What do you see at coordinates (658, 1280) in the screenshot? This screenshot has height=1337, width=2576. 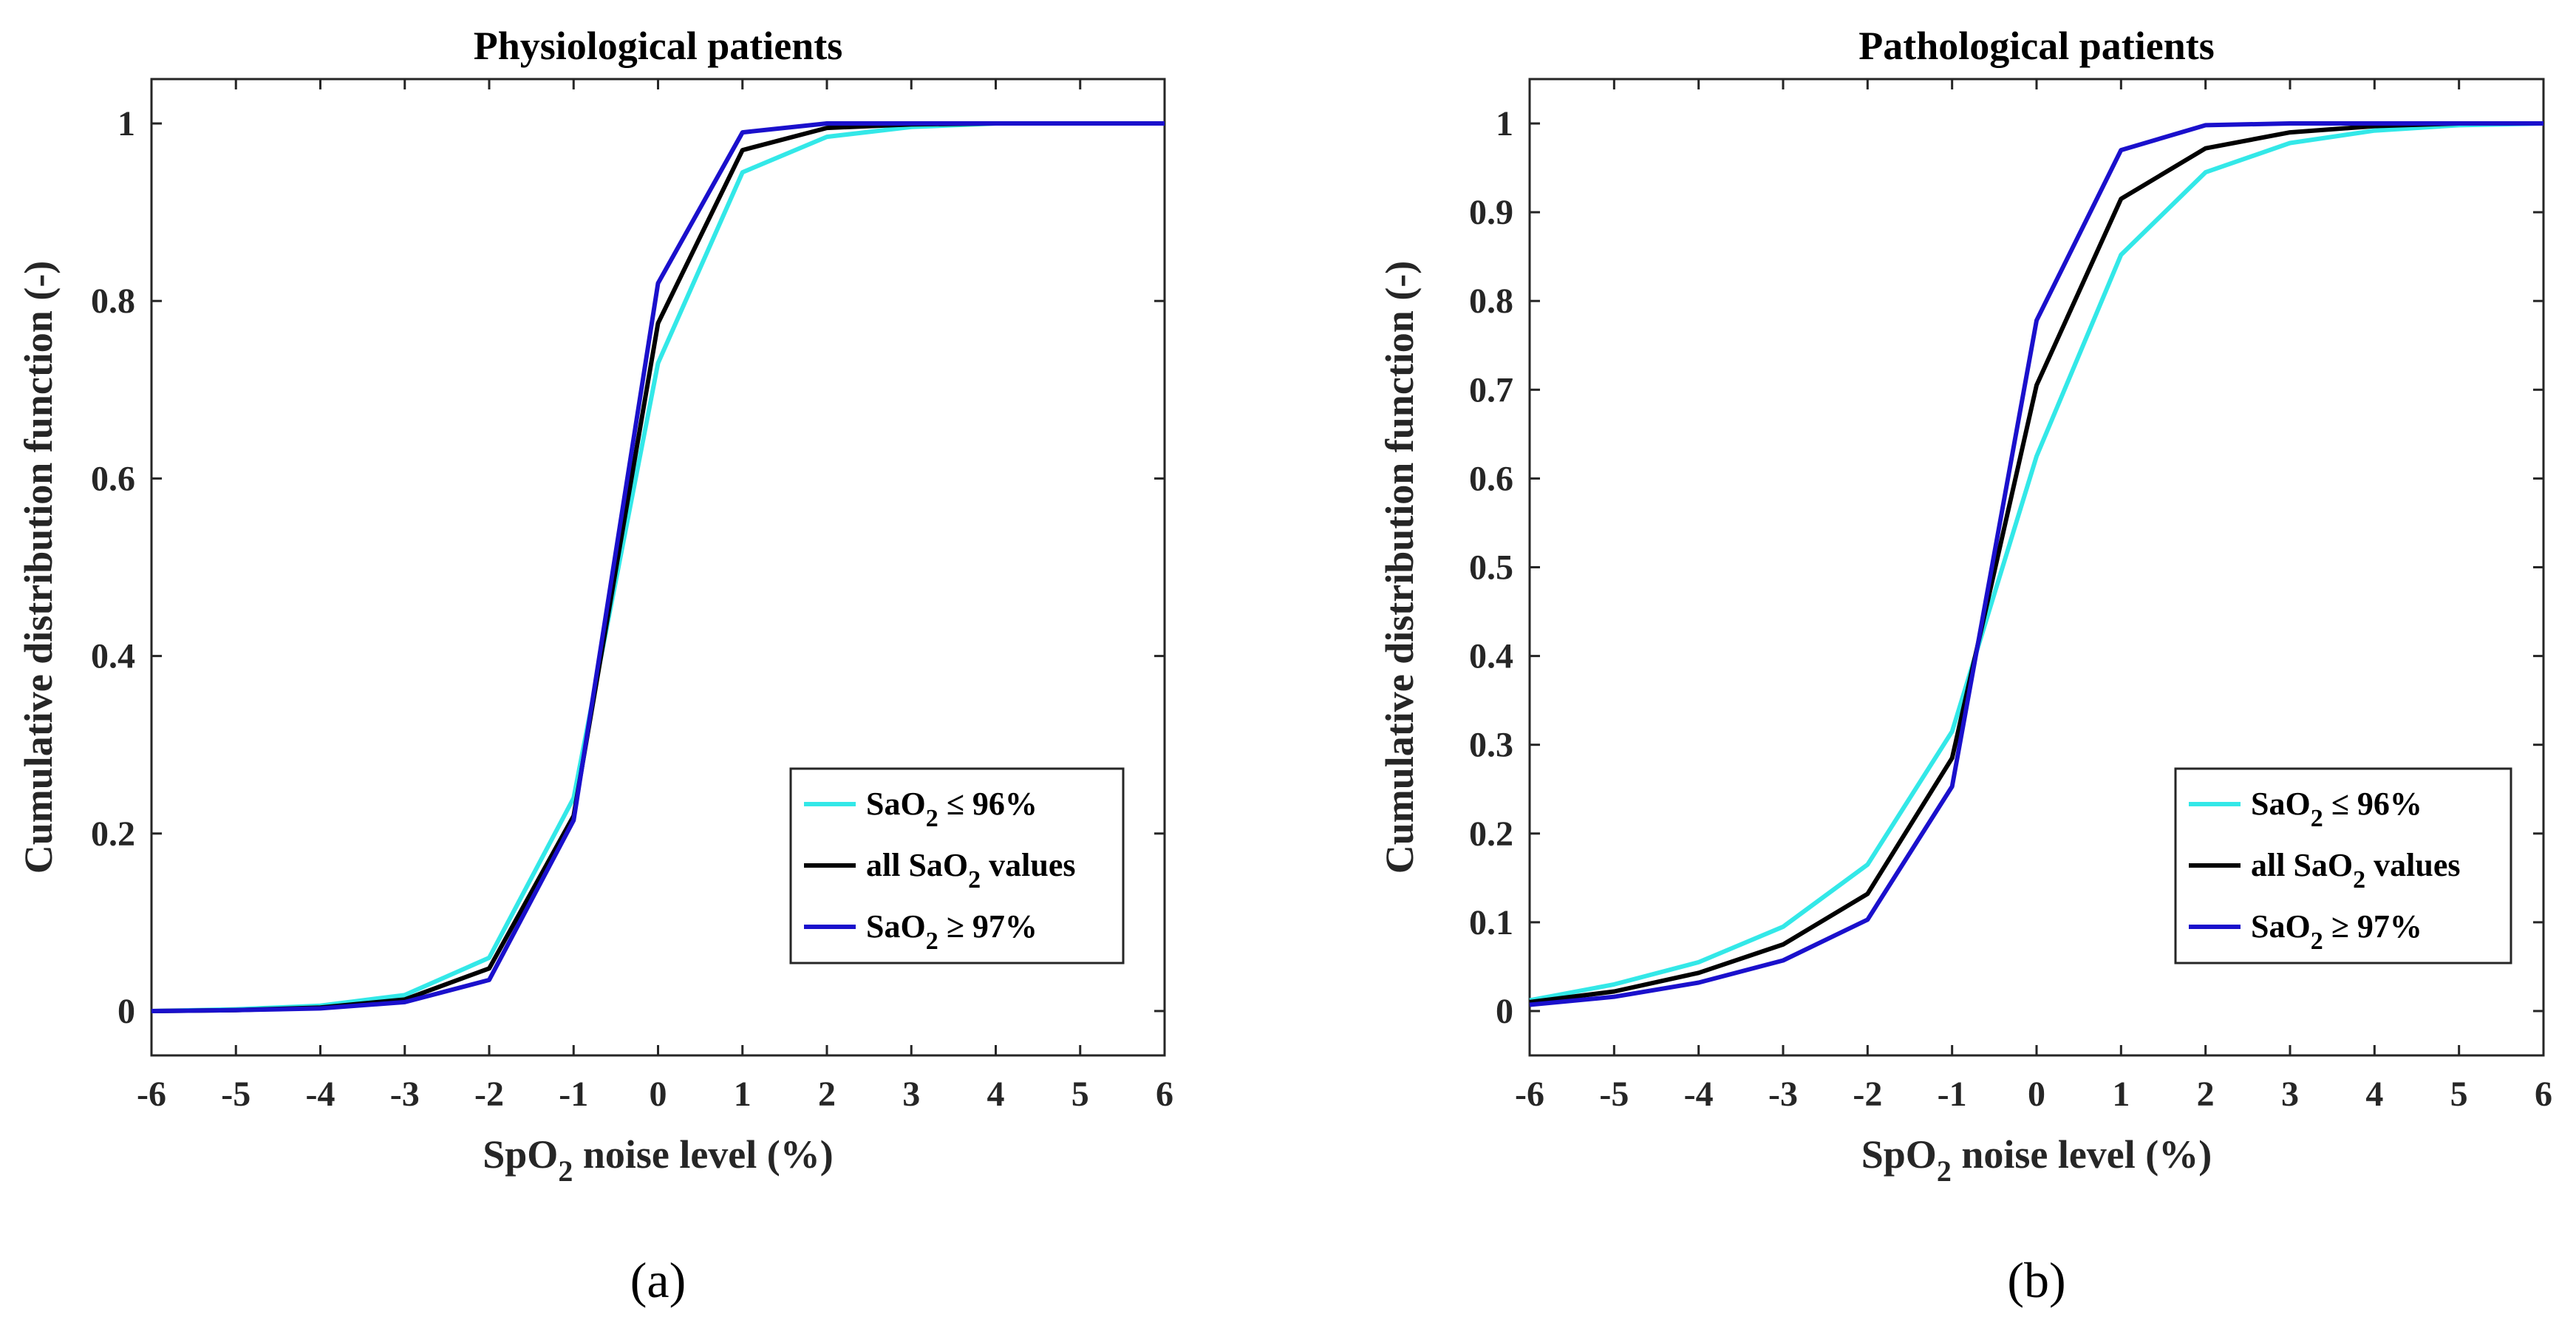 I see `panel-label: (a)` at bounding box center [658, 1280].